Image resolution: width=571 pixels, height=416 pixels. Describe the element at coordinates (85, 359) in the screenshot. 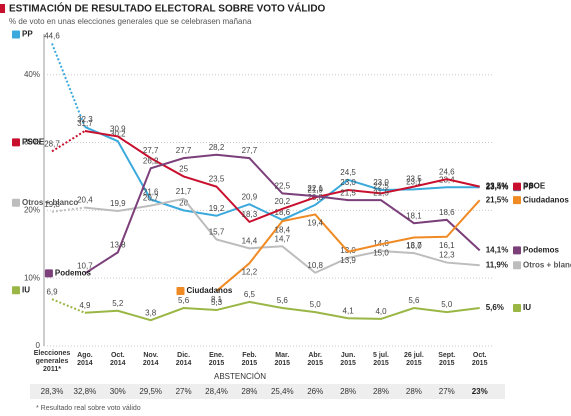

I see `x-tick-label: Ago. 2014` at that location.